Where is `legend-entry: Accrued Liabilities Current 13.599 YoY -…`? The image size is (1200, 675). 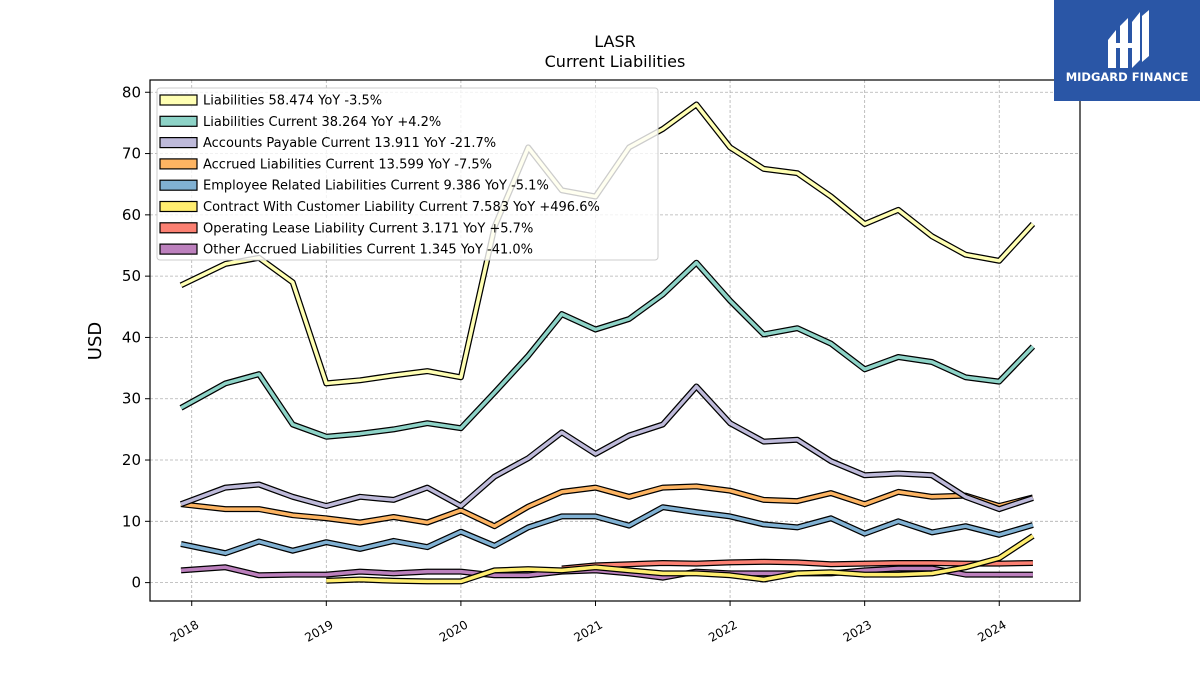 legend-entry: Accrued Liabilities Current 13.599 YoY -… is located at coordinates (325, 164).